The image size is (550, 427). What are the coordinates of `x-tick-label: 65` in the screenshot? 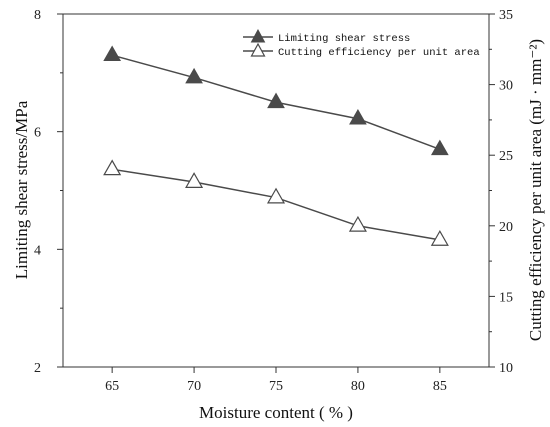 It's located at (112, 386).